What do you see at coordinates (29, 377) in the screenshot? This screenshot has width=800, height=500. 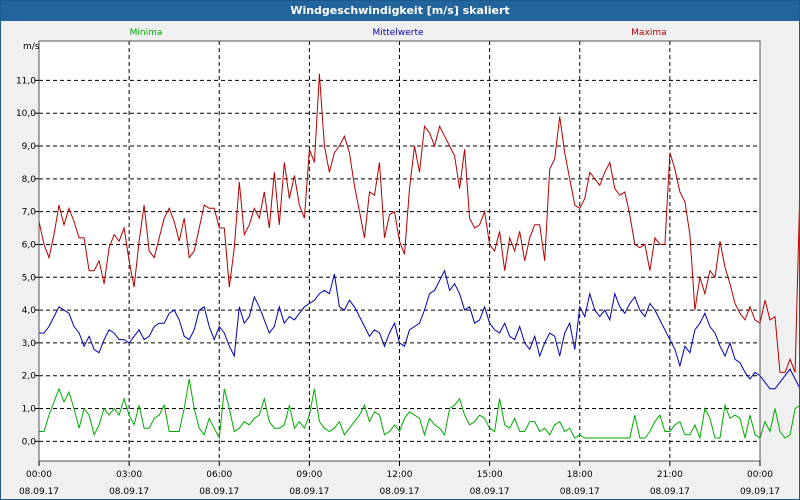 I see `y-tick-label: 2,0` at bounding box center [29, 377].